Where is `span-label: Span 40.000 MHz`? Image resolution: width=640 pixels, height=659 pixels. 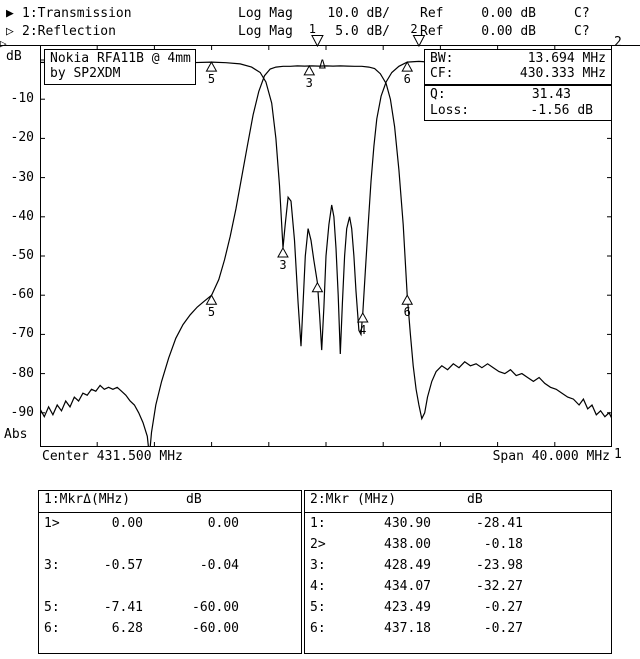
span-label: Span 40.000 MHz is located at coordinates (551, 456).